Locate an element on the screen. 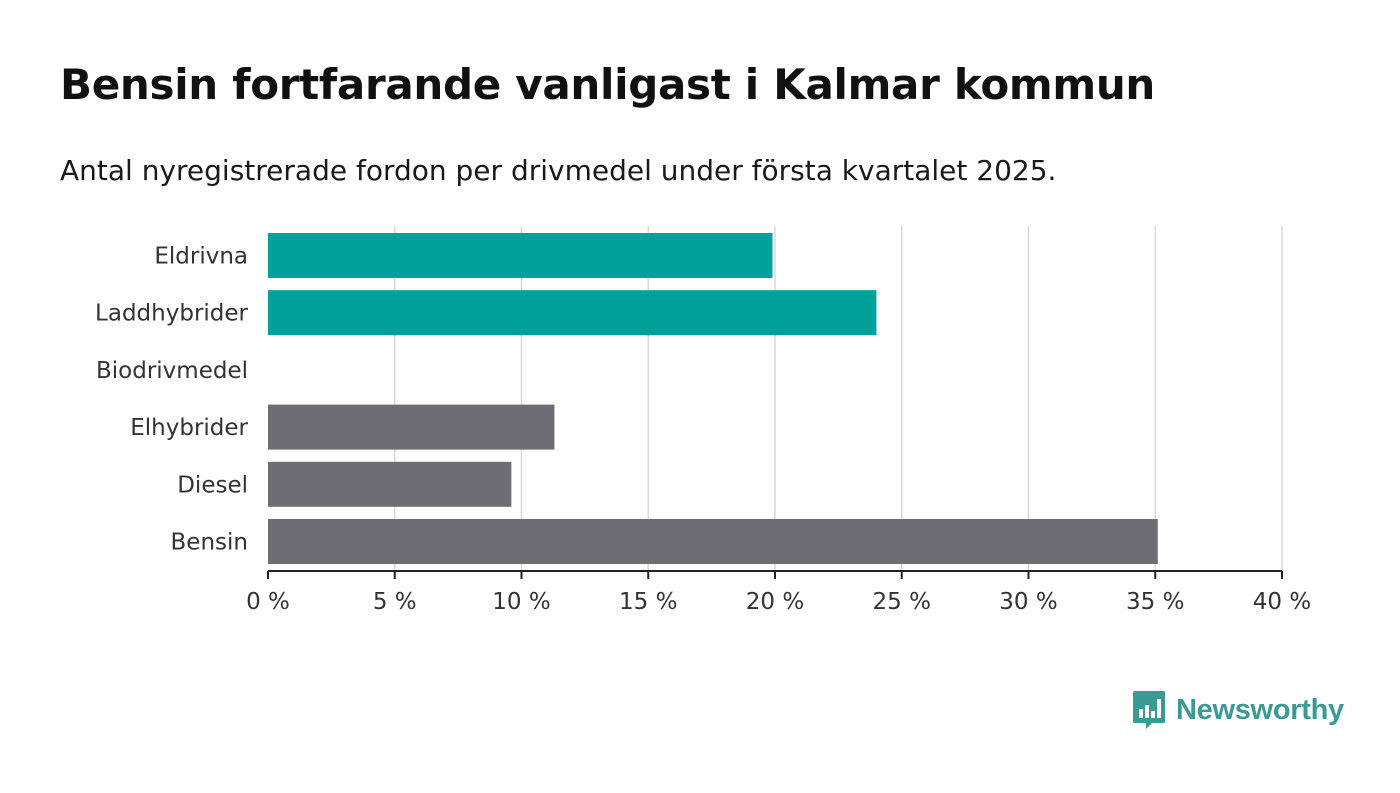 This screenshot has width=1400, height=793. category-label: Laddhybrider is located at coordinates (171, 314).